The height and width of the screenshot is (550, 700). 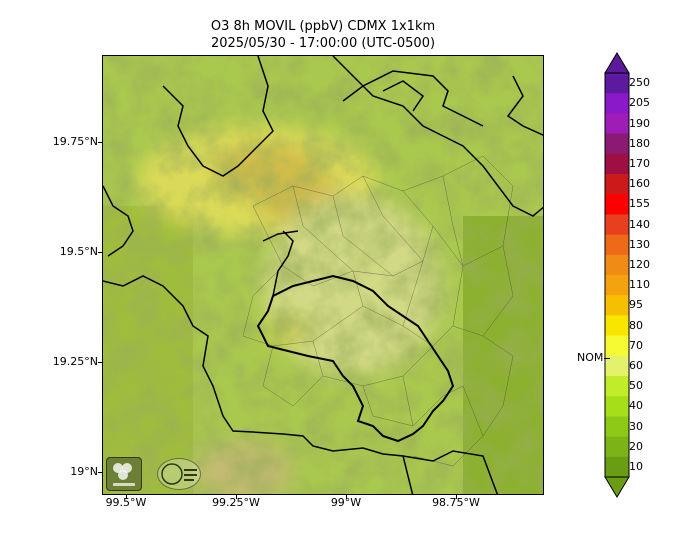 I want to click on colorbar, so click(x=617, y=275).